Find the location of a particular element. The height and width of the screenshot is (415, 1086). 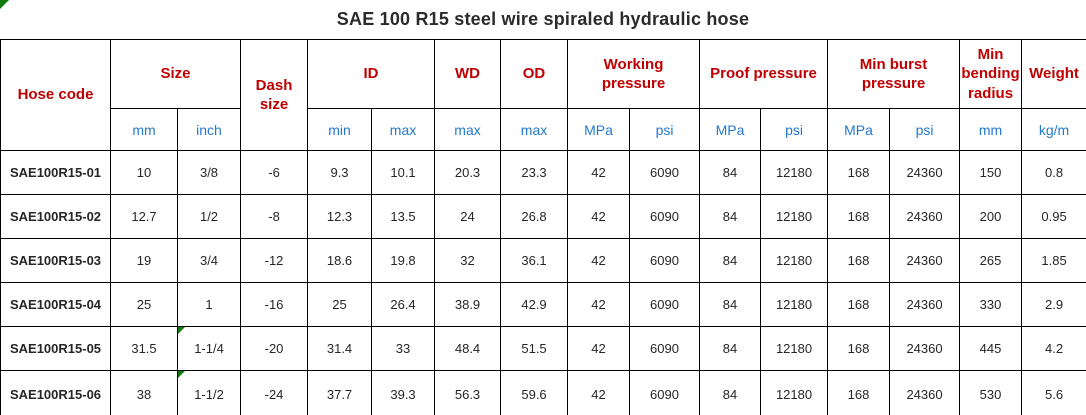

value-label: 265 is located at coordinates (990, 260).